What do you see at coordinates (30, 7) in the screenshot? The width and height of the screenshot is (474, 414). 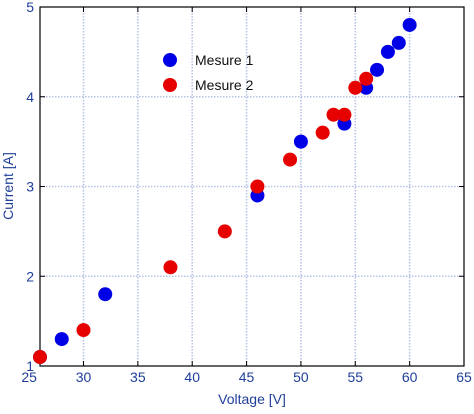 I see `y-tick-label: 5` at bounding box center [30, 7].